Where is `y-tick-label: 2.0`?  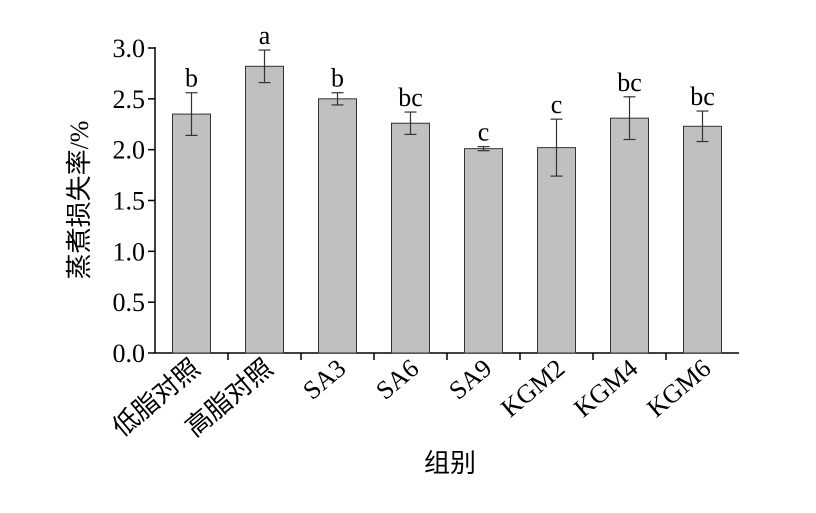 y-tick-label: 2.0 is located at coordinates (129, 150).